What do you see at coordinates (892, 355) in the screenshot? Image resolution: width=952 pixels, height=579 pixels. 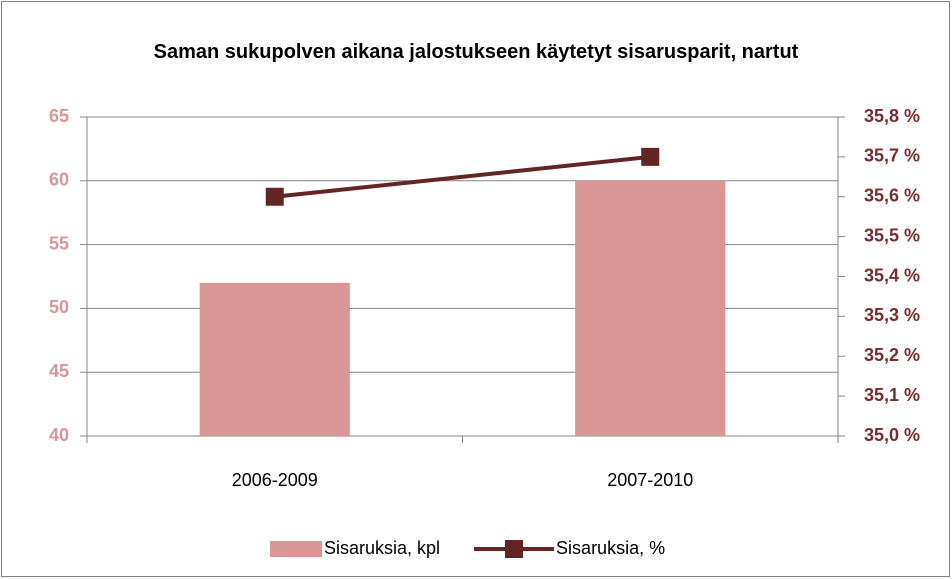 I see `y2-tick-label: 35,2 %` at bounding box center [892, 355].